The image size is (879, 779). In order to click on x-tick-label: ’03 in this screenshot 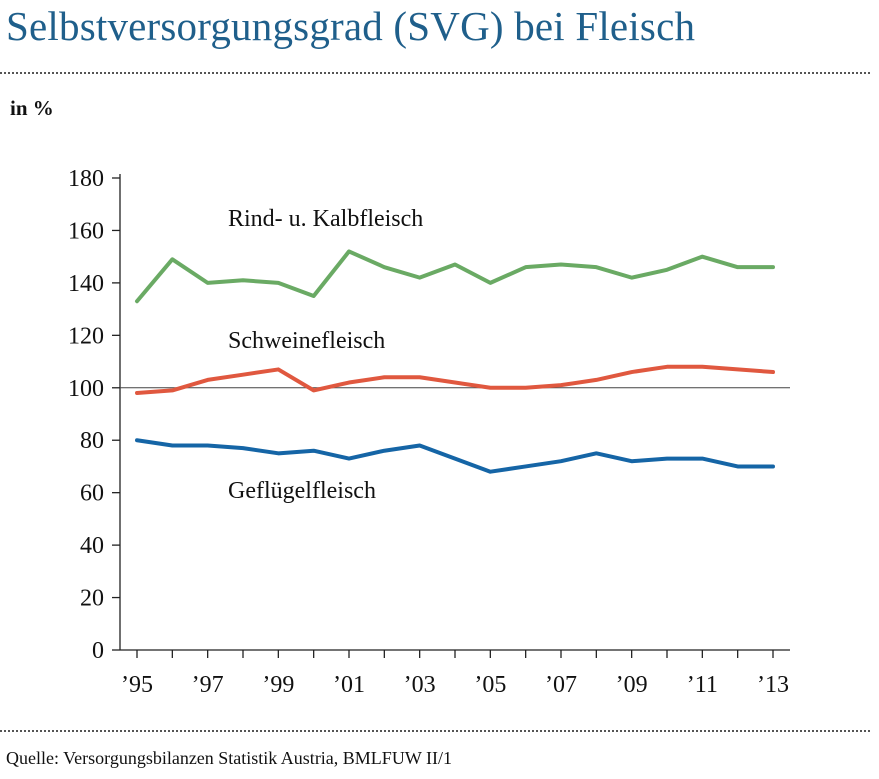, I will do `click(420, 685)`.